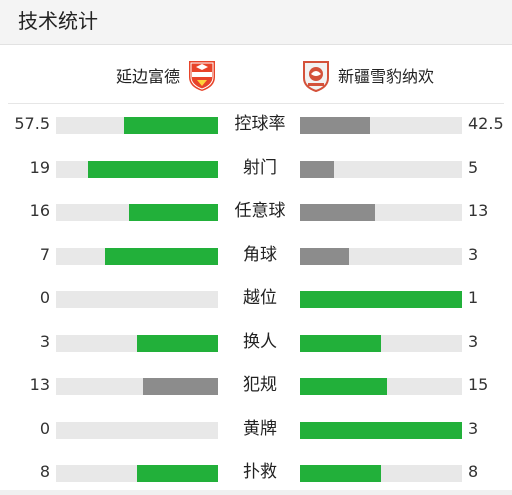 Image resolution: width=512 pixels, height=495 pixels. Describe the element at coordinates (260, 254) in the screenshot. I see `stat-label: 角球` at that location.